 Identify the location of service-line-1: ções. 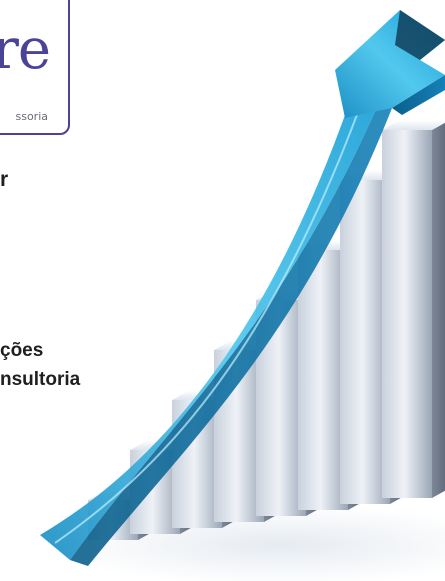
(22, 350).